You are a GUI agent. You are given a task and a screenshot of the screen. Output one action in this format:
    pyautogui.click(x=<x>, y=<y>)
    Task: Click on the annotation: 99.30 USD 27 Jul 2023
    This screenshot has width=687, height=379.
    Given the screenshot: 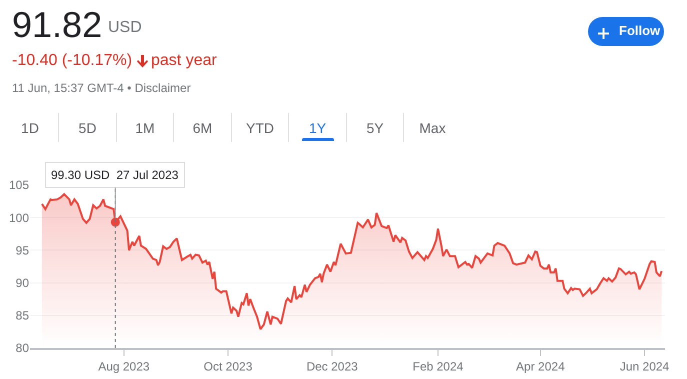 What is the action you would take?
    pyautogui.click(x=115, y=175)
    